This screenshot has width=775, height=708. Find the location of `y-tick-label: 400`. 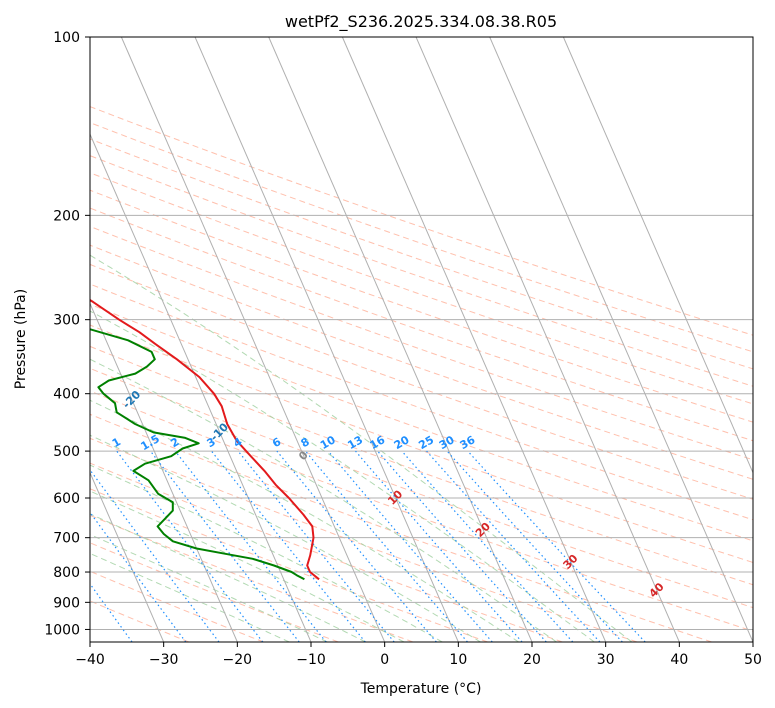

y-tick-label: 400 is located at coordinates (66, 395).